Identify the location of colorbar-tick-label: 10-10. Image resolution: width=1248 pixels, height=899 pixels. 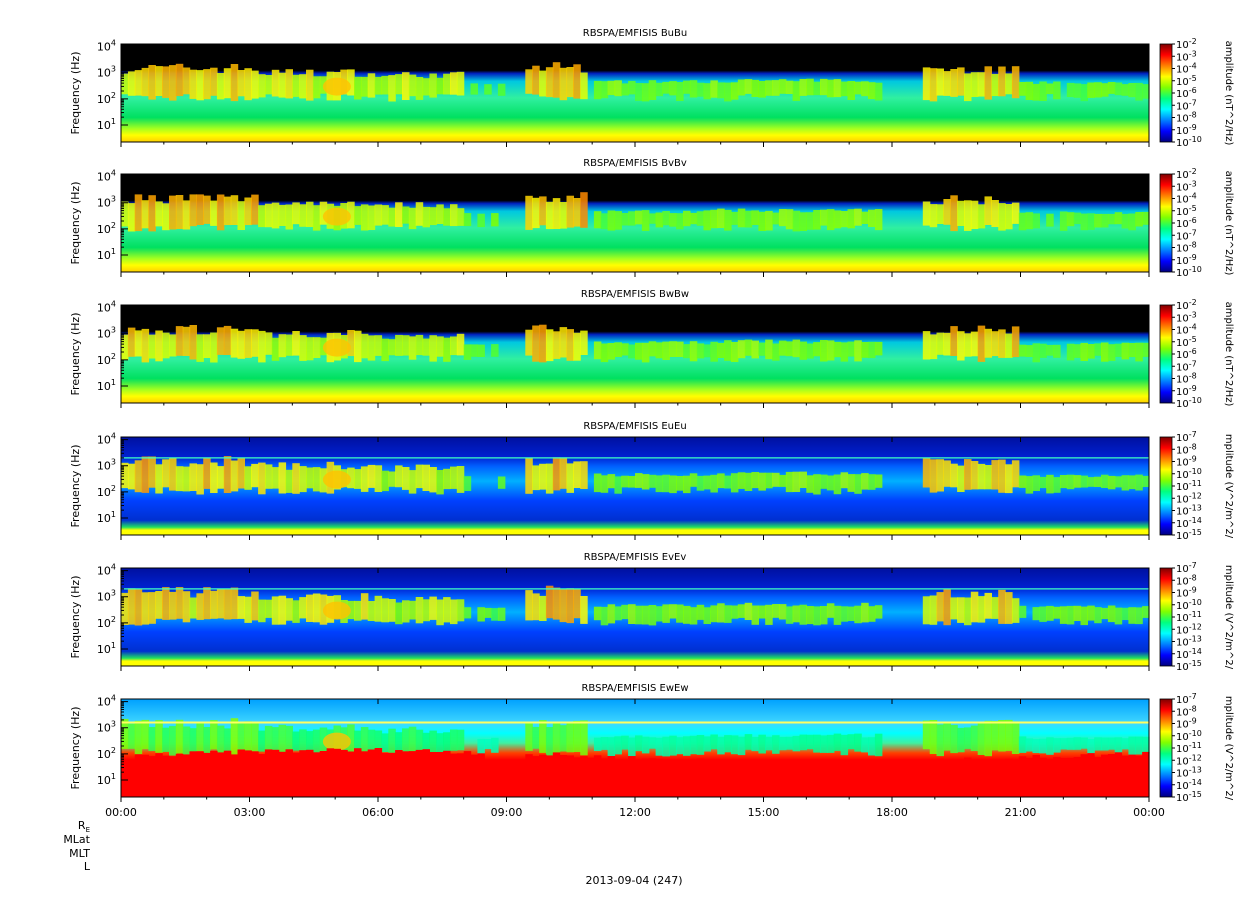
(1189, 403).